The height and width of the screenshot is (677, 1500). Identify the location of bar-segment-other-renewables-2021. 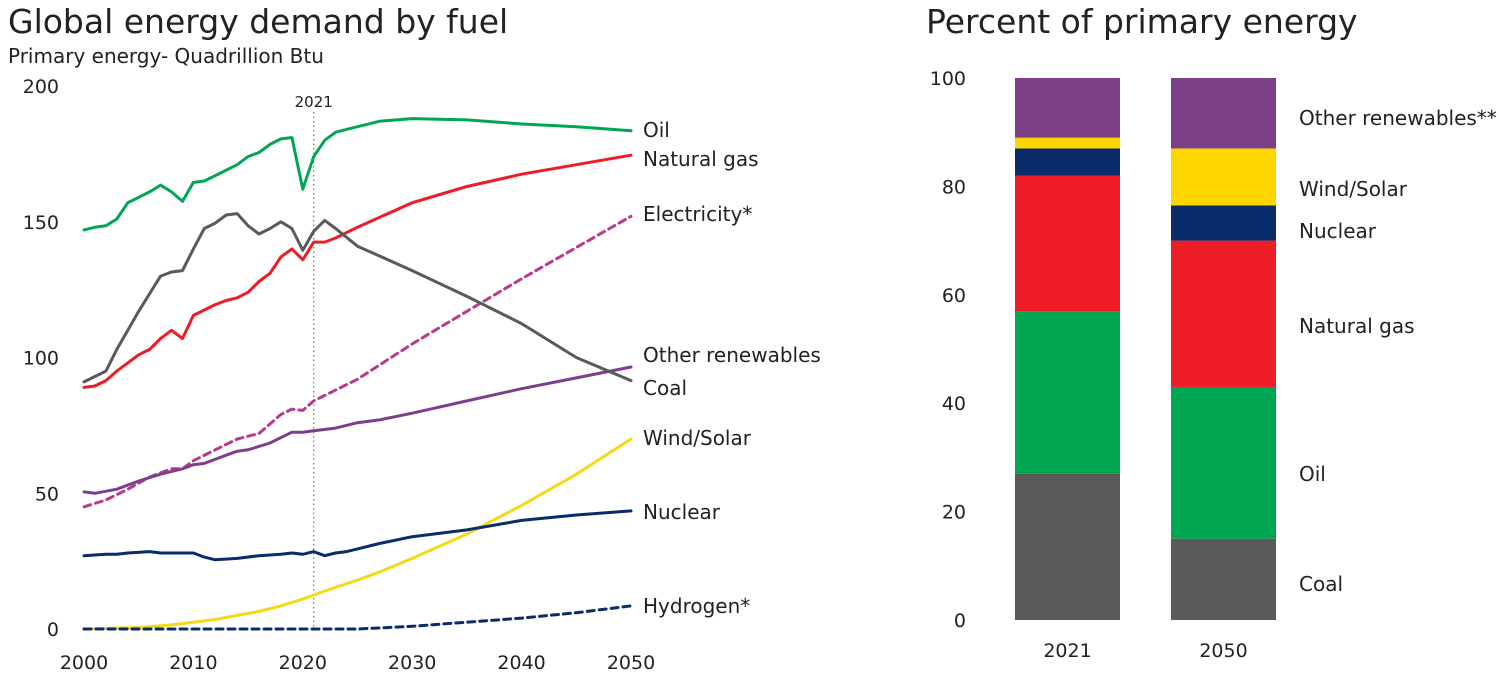
(1067, 108).